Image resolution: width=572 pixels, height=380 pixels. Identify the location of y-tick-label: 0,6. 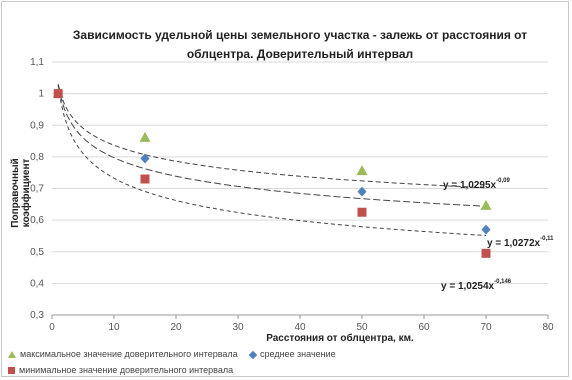
(37, 220).